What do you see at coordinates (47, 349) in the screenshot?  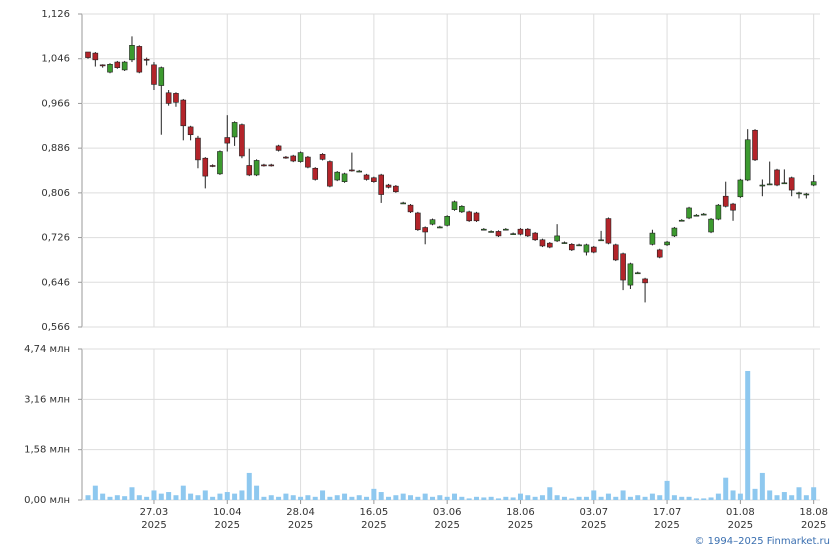 I see `y-tick-label: 4,74 млн` at bounding box center [47, 349].